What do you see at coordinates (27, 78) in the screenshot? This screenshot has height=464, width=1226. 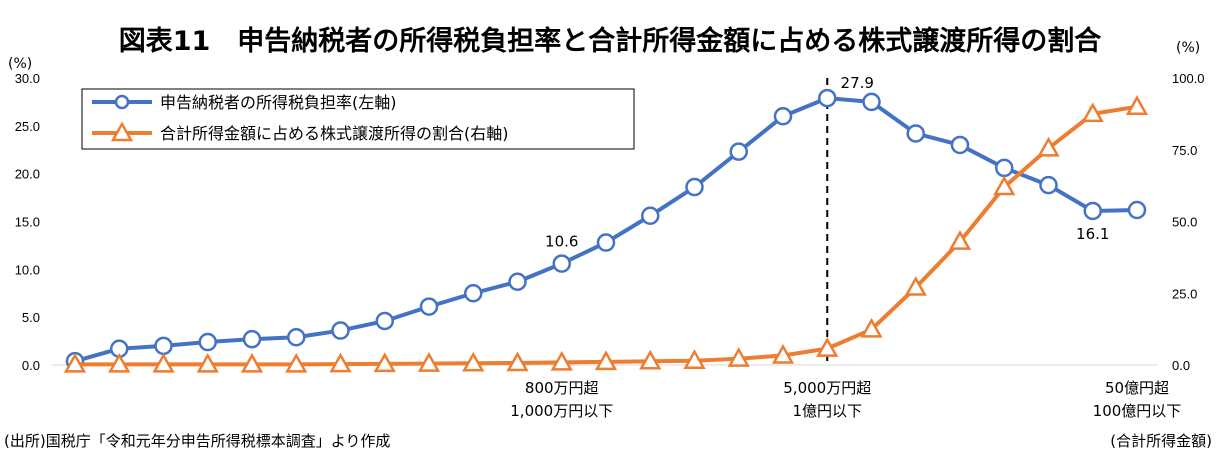 I see `left-axis-tick-label: 30.0` at bounding box center [27, 78].